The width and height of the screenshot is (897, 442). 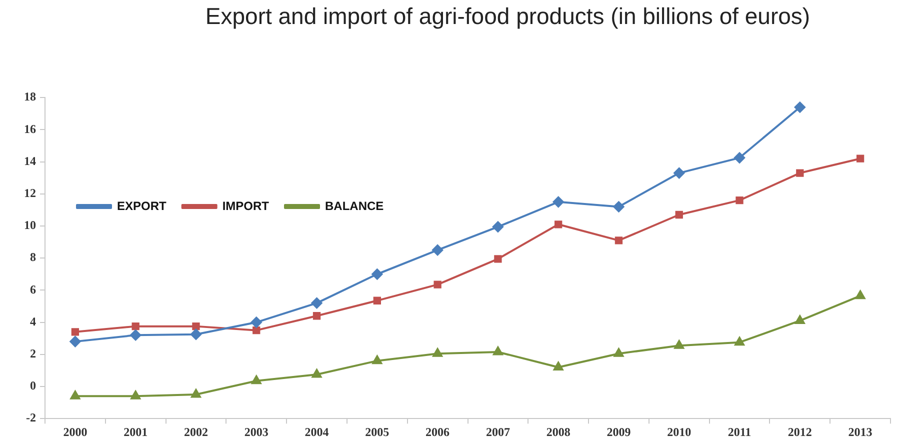 I want to click on x-tick-label: 2003, so click(x=256, y=431).